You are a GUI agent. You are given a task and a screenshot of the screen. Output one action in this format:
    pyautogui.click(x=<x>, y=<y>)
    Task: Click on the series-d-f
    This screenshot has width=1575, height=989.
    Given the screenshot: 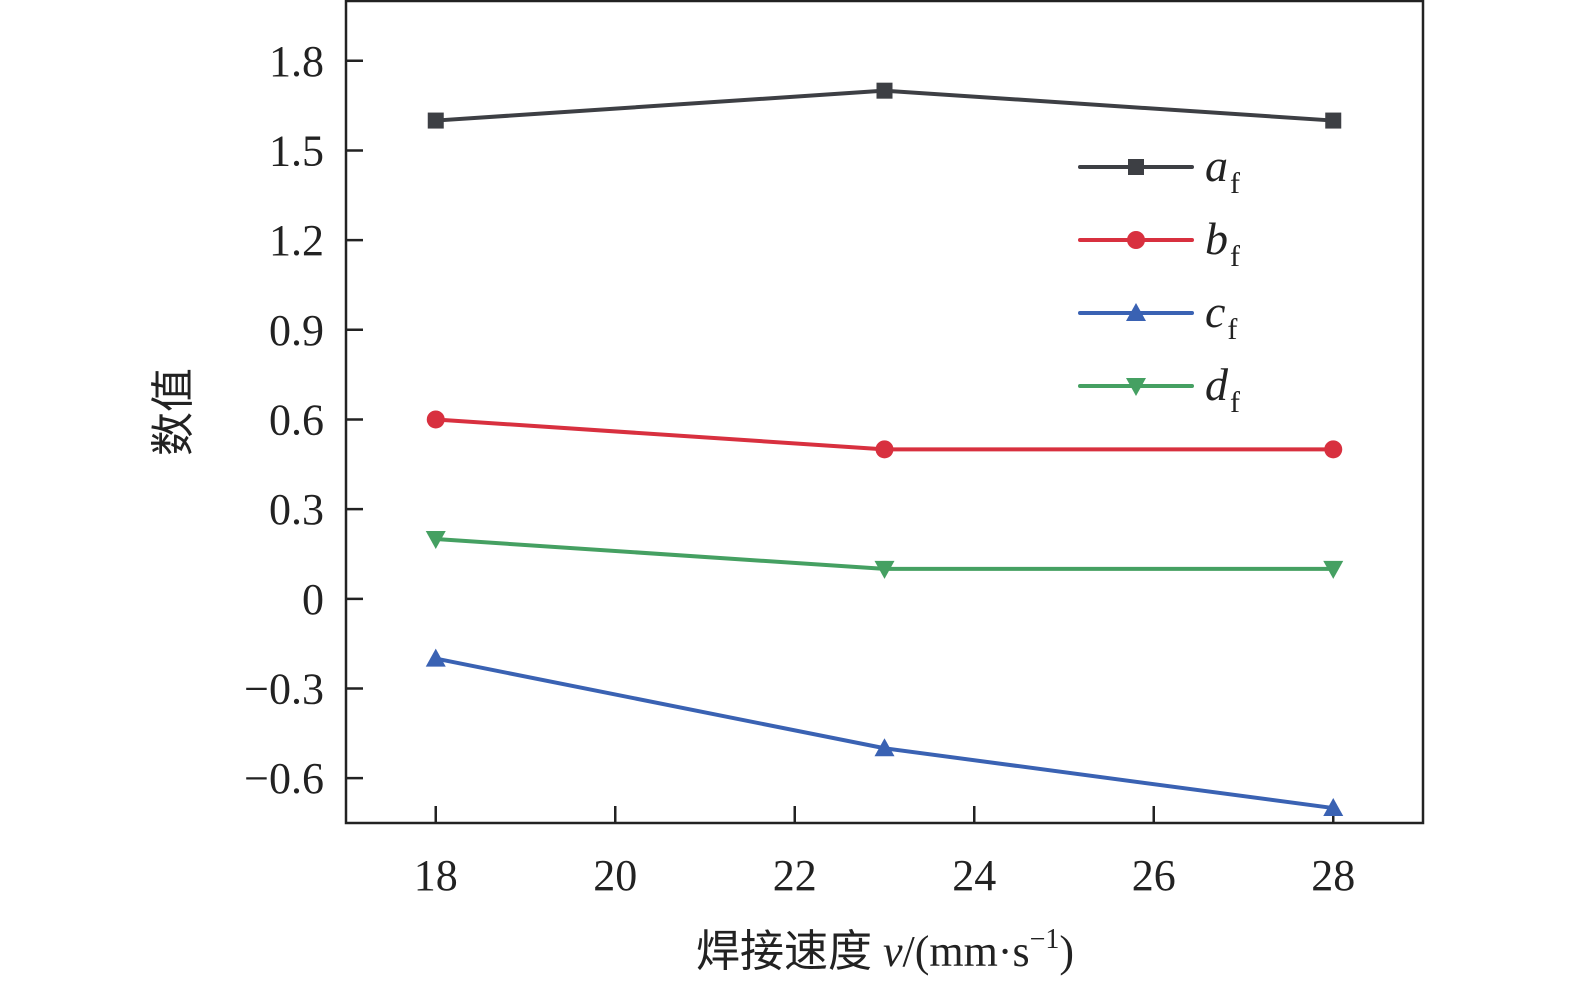 What is the action you would take?
    pyautogui.click(x=884, y=555)
    